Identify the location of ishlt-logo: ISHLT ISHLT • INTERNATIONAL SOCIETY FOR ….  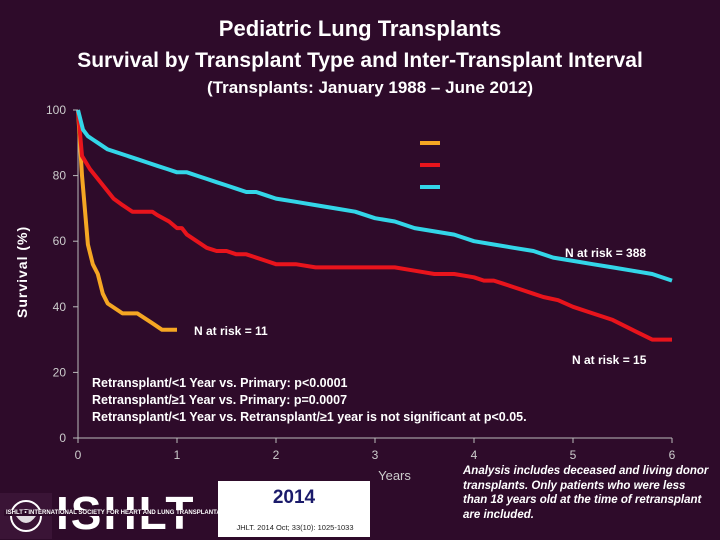
(118, 514).